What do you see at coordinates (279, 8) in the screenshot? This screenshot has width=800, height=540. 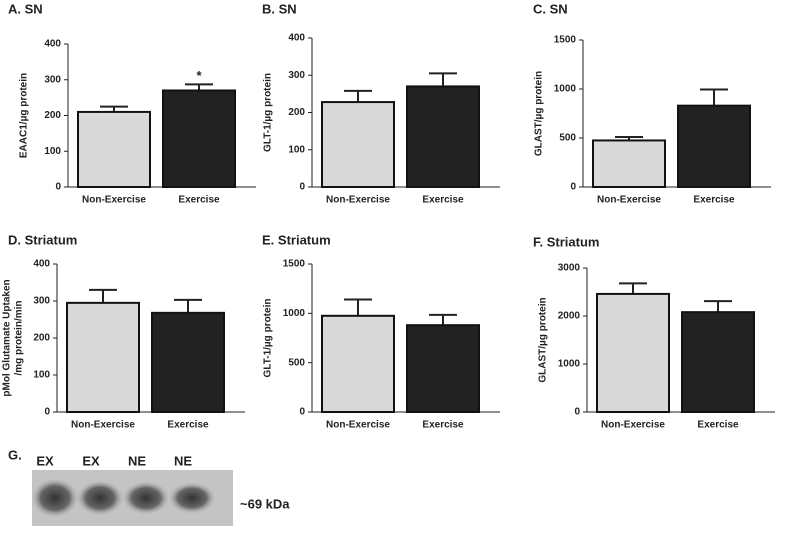 I see `chart-title: B. SN` at bounding box center [279, 8].